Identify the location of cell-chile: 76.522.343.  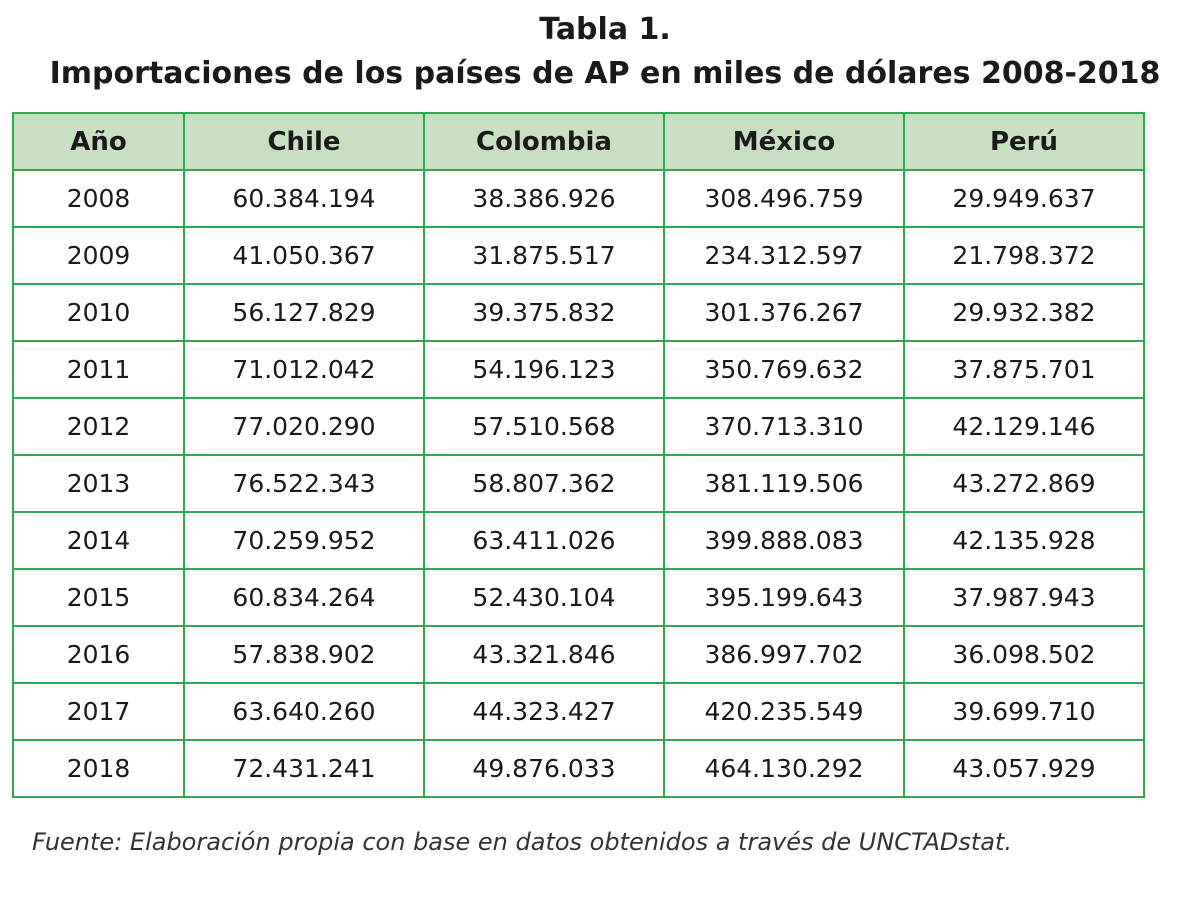
(304, 483).